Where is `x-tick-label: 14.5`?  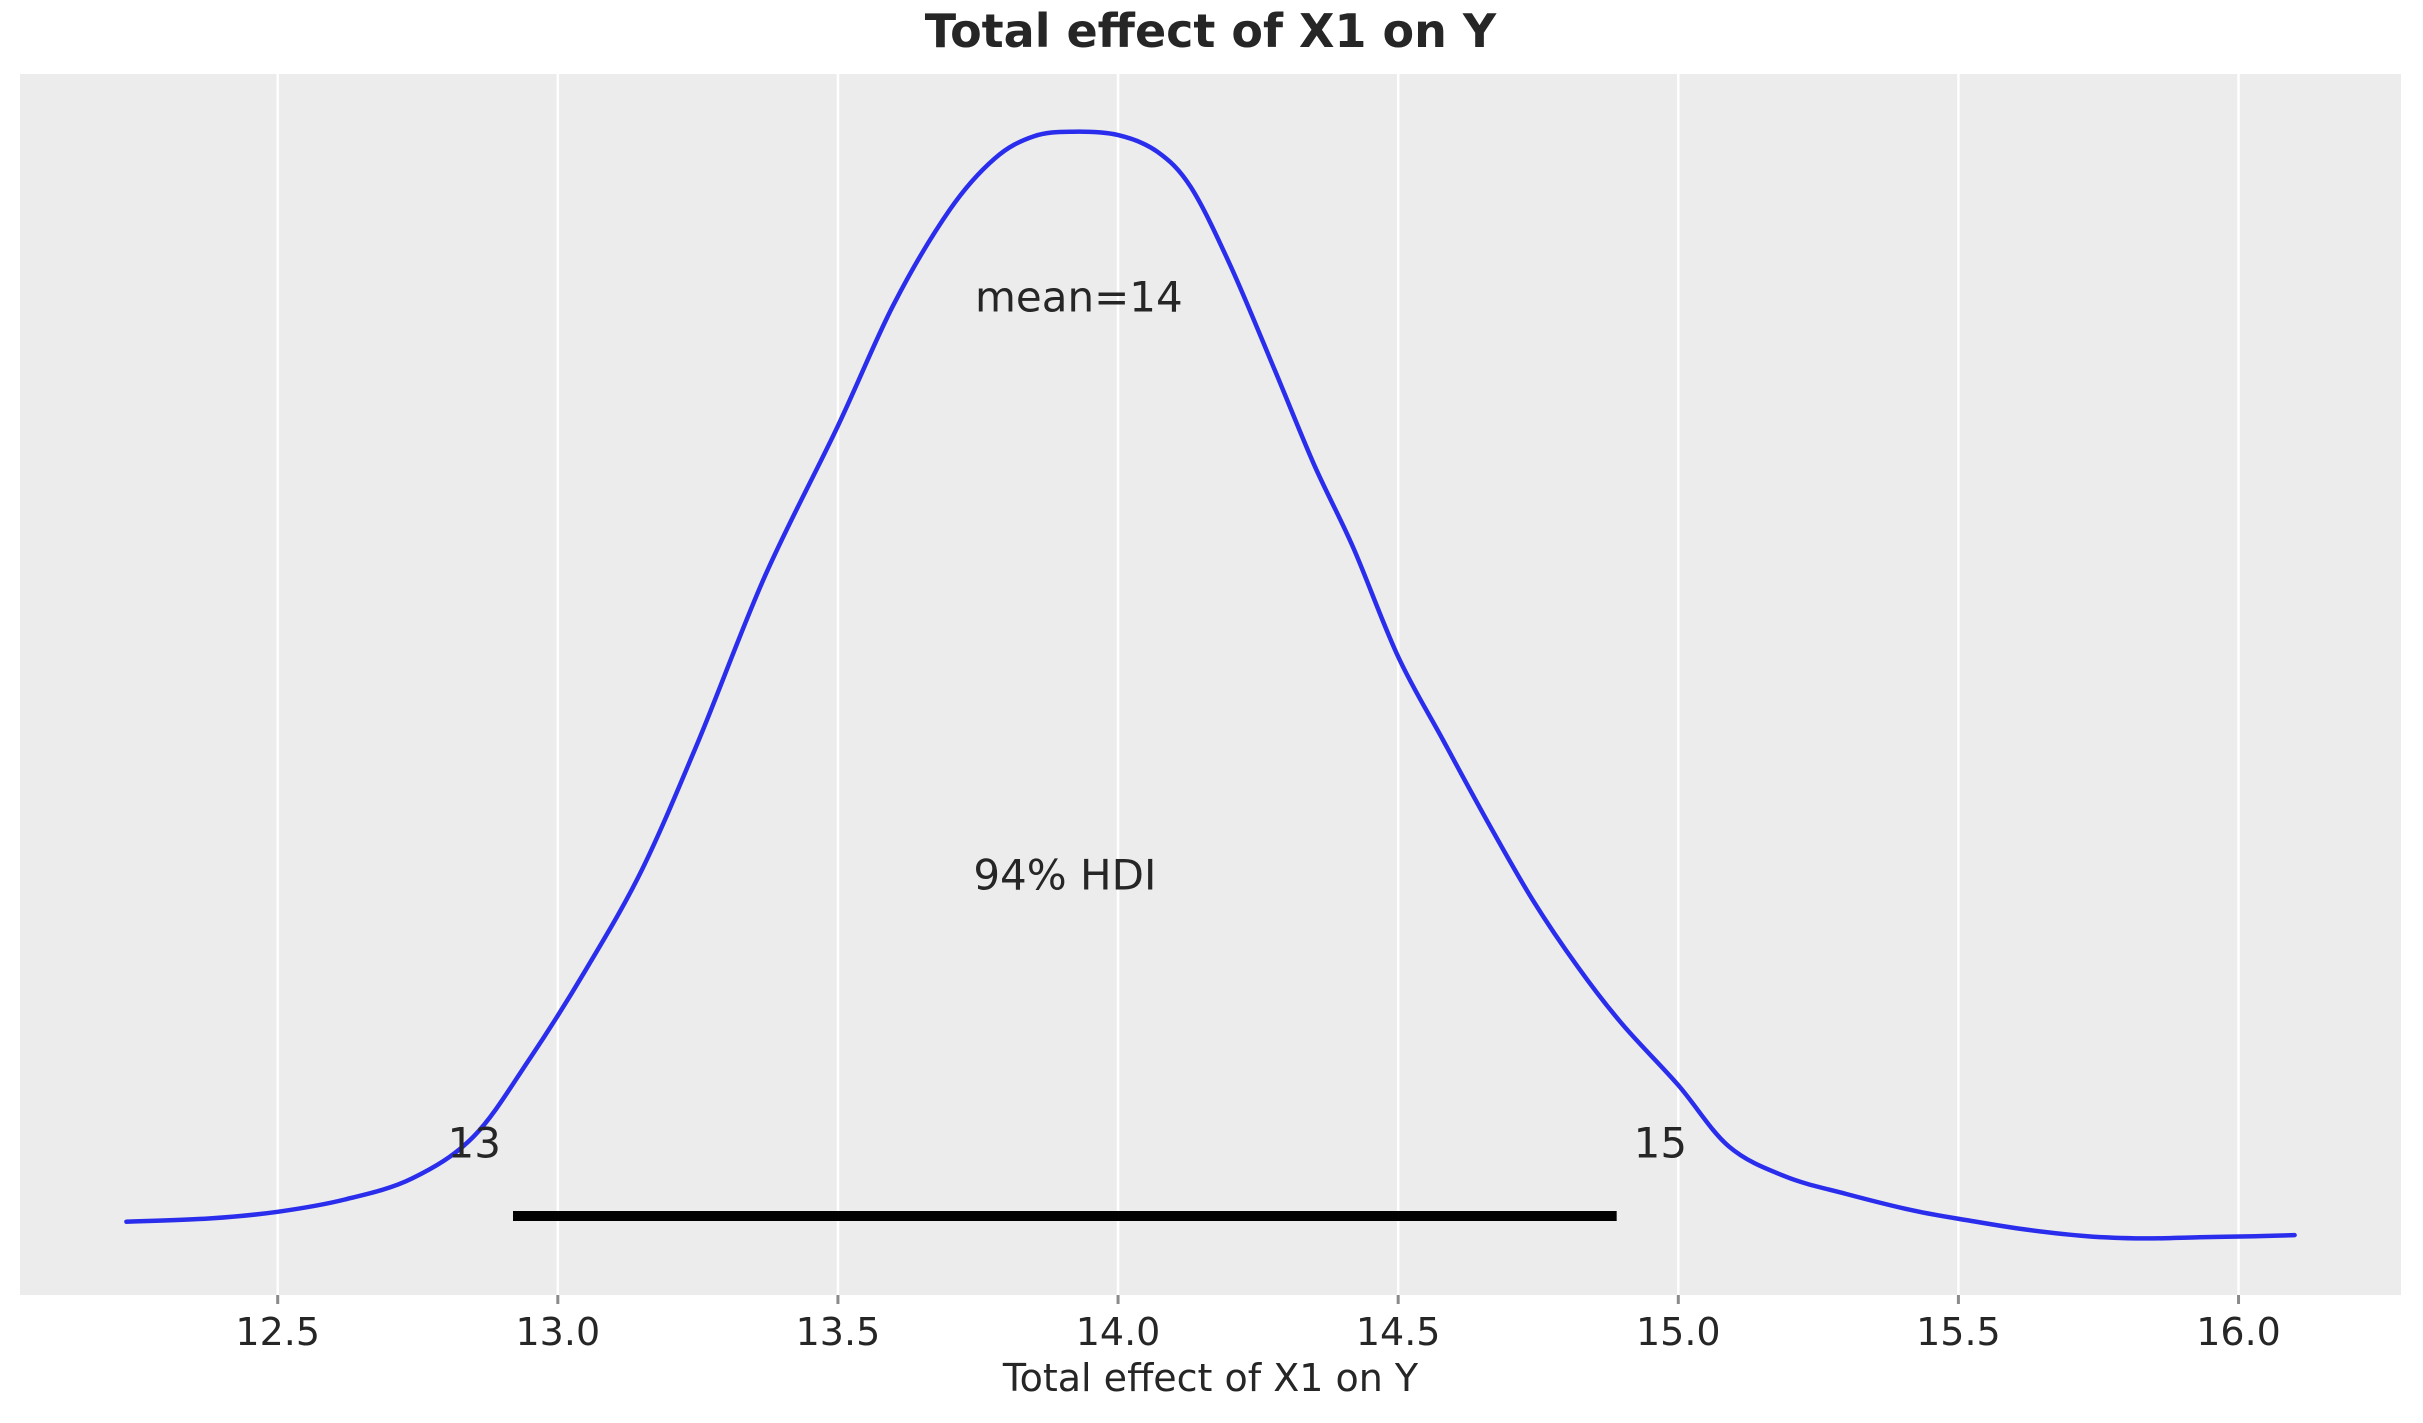
x-tick-label: 14.5 is located at coordinates (1398, 1332).